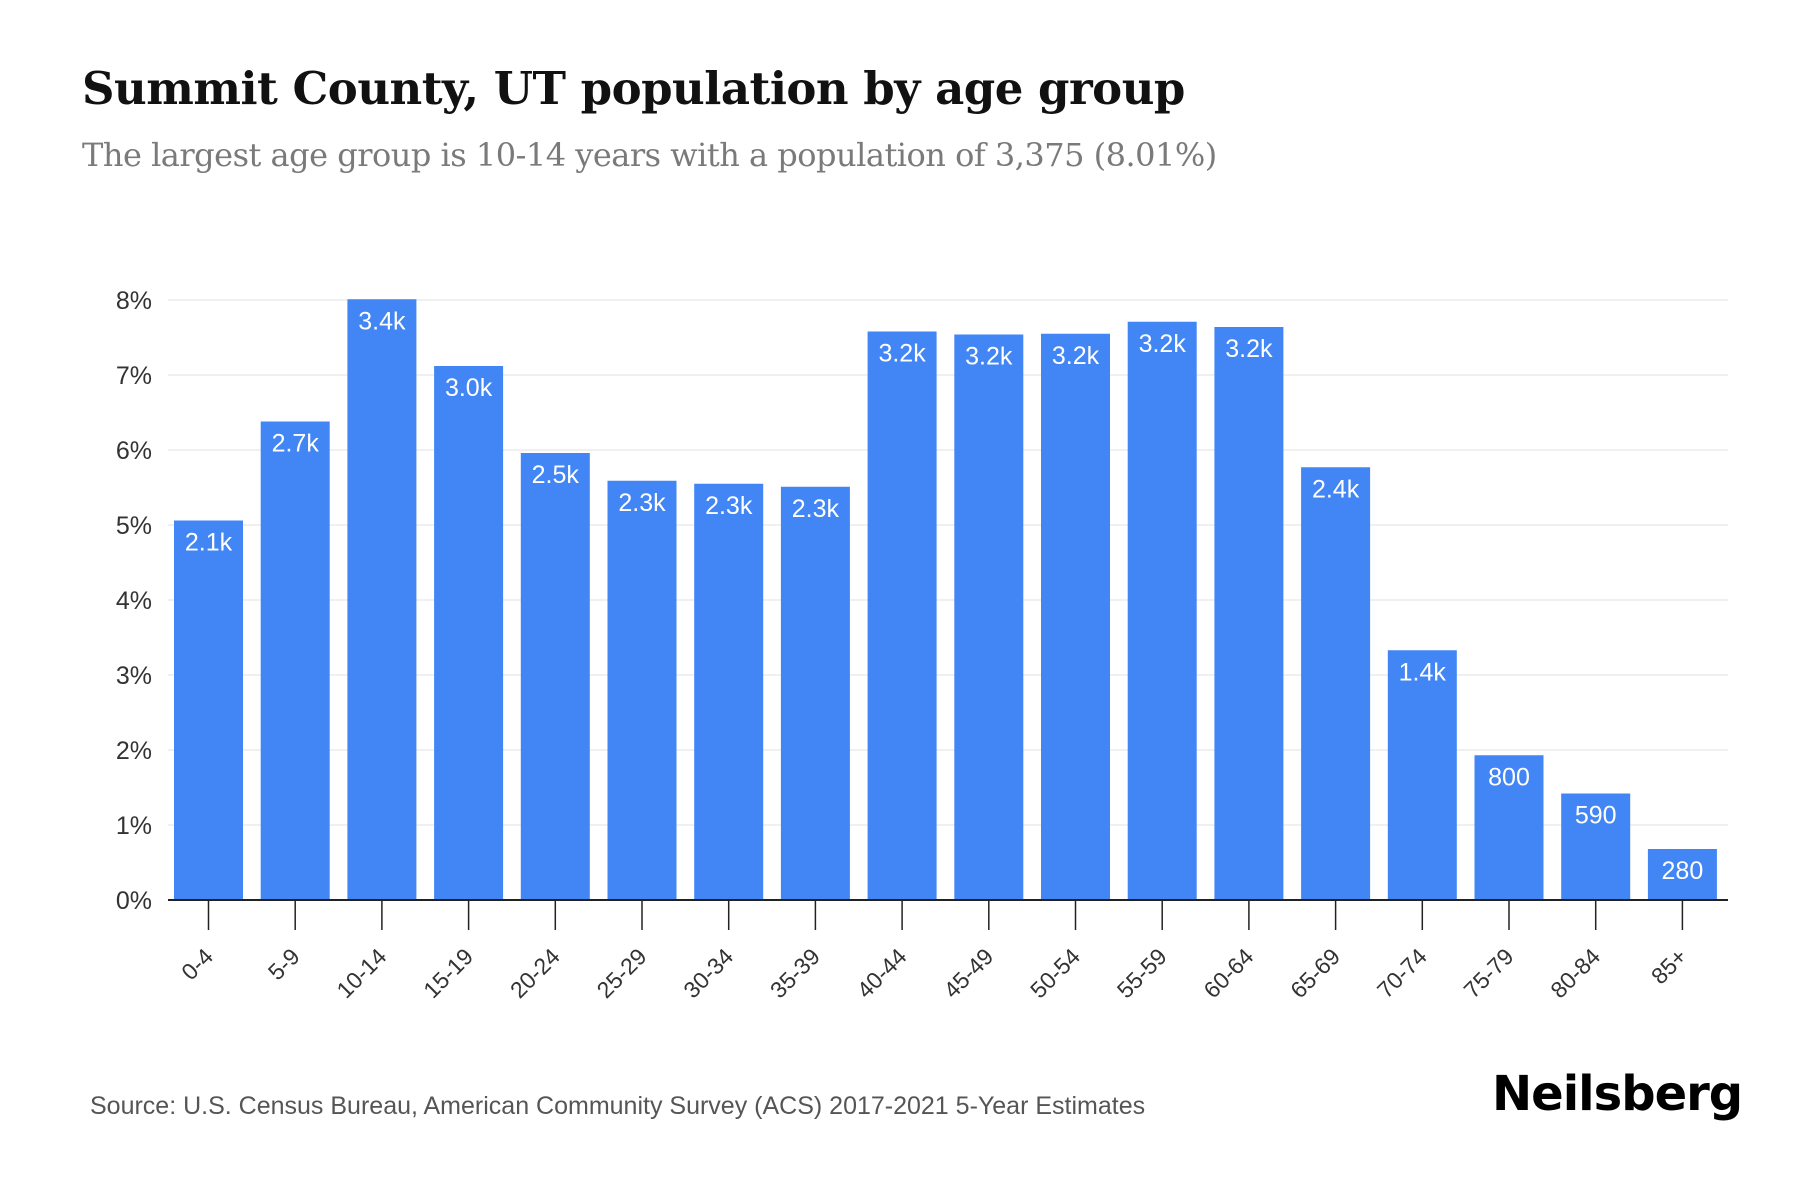 Image resolution: width=1800 pixels, height=1200 pixels. I want to click on x-tick-label: 70-74, so click(1402, 973).